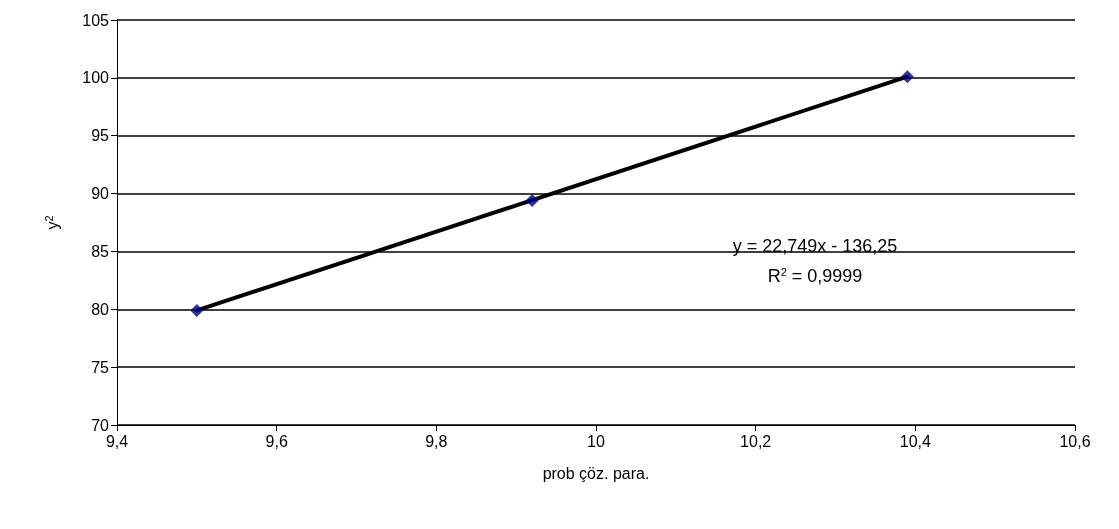  What do you see at coordinates (117, 441) in the screenshot?
I see `x-tick-label: 9,4` at bounding box center [117, 441].